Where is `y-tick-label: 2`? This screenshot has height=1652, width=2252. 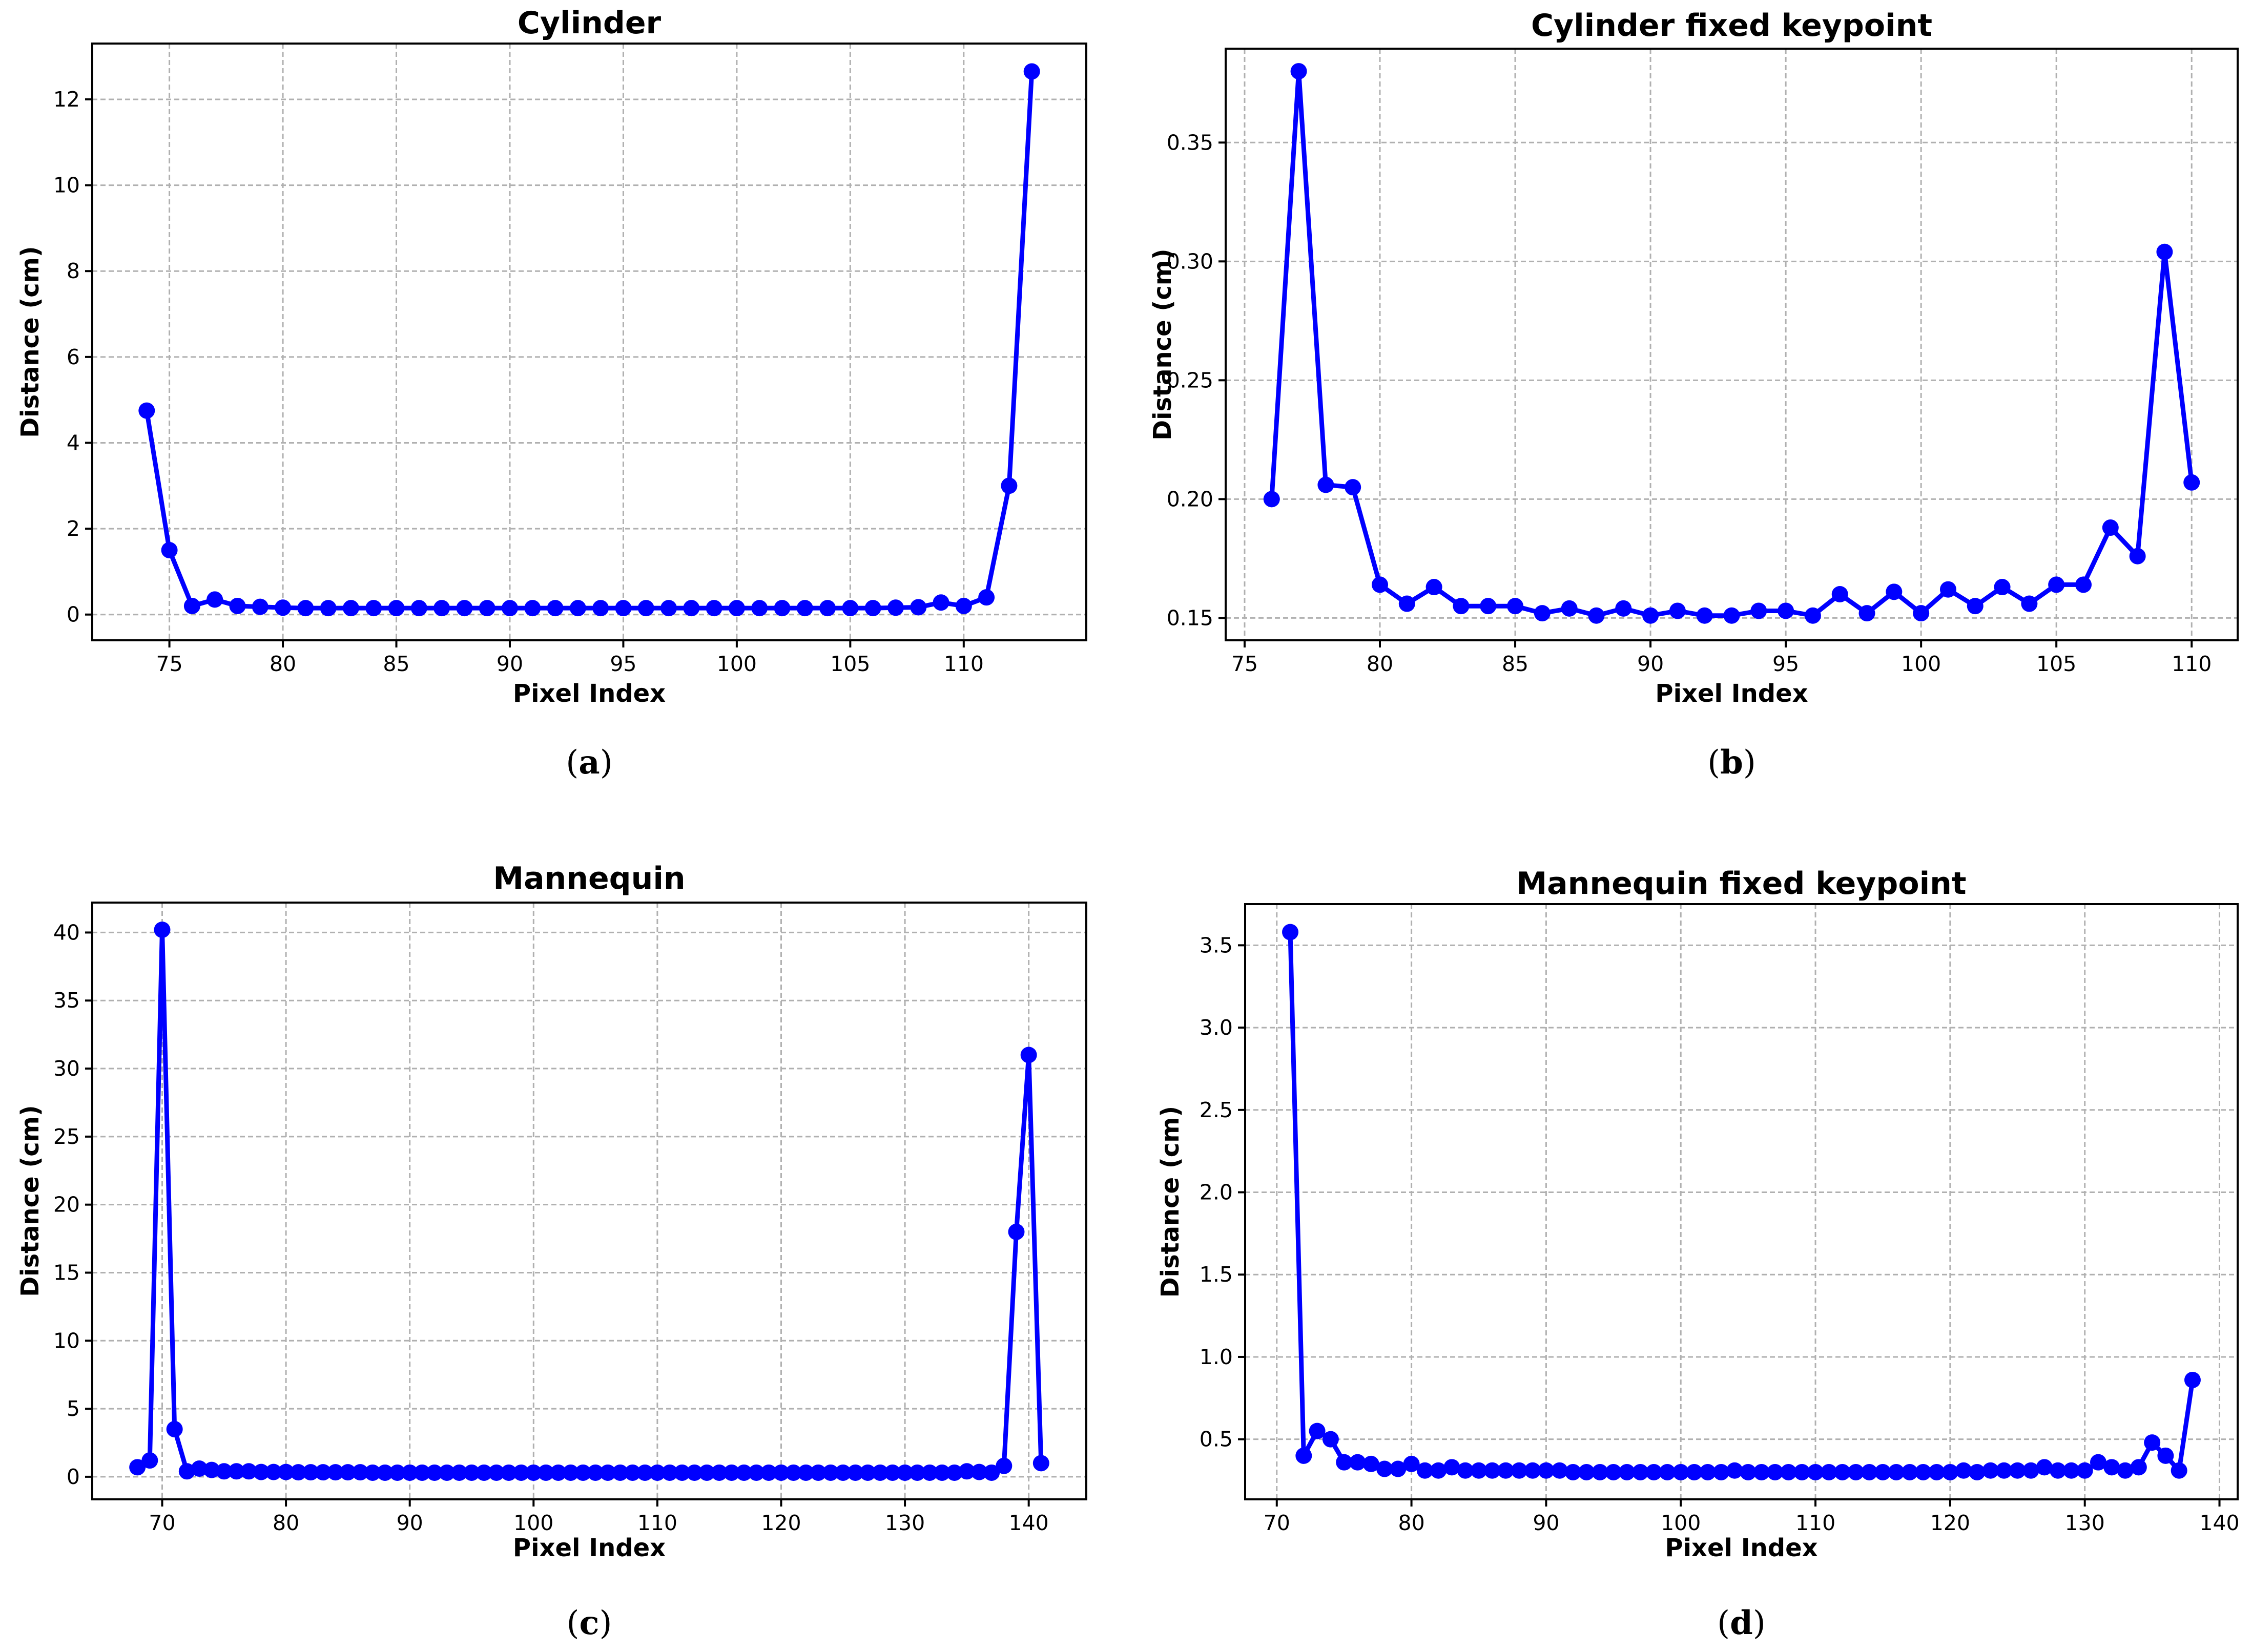
y-tick-label: 2 is located at coordinates (74, 528).